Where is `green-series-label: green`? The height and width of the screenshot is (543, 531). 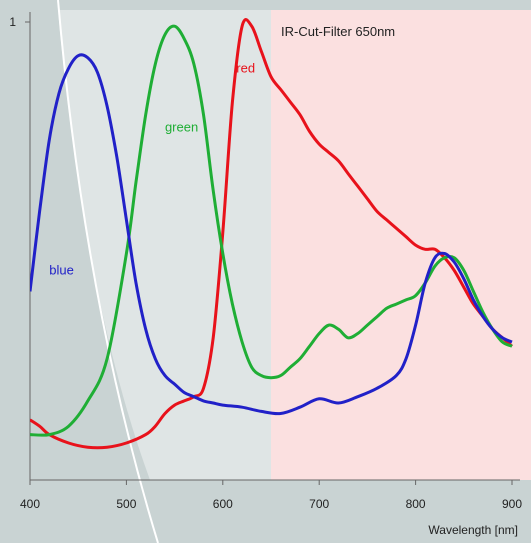
green-series-label: green is located at coordinates (181, 126).